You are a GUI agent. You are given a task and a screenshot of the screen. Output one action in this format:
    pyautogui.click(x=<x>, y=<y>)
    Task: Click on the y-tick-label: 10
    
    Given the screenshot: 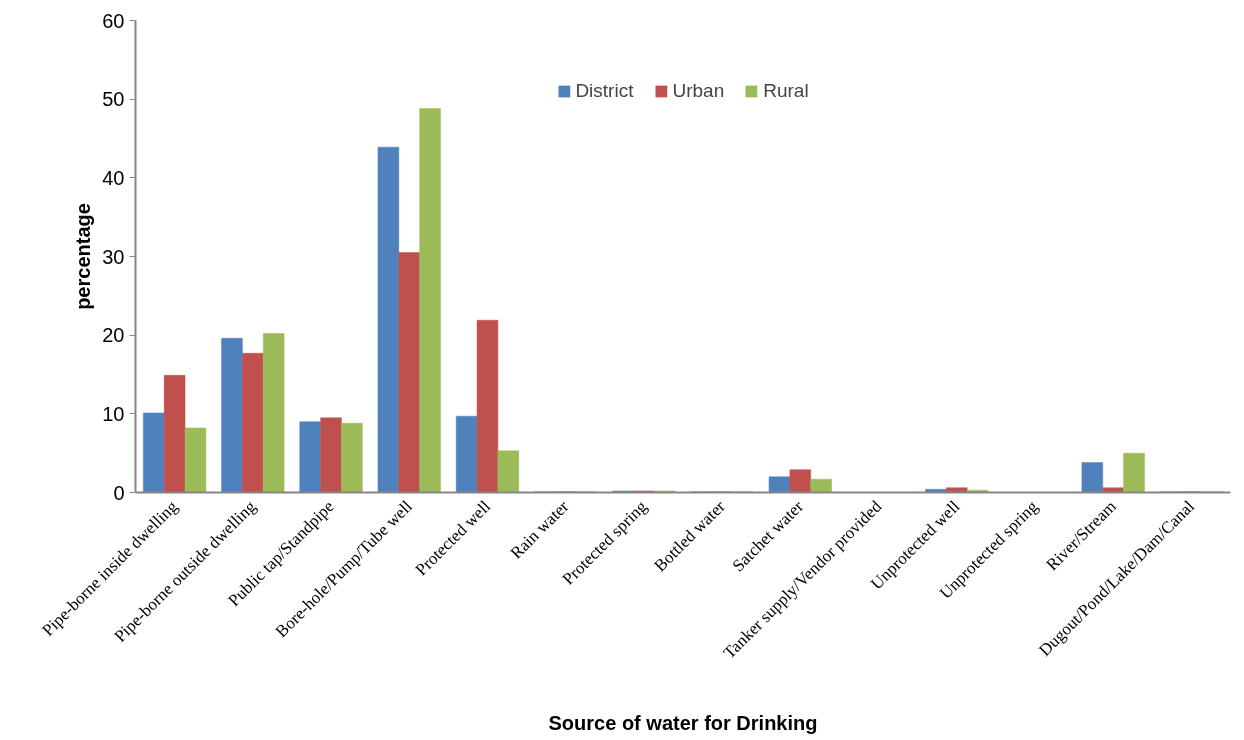 What is the action you would take?
    pyautogui.click(x=113, y=413)
    